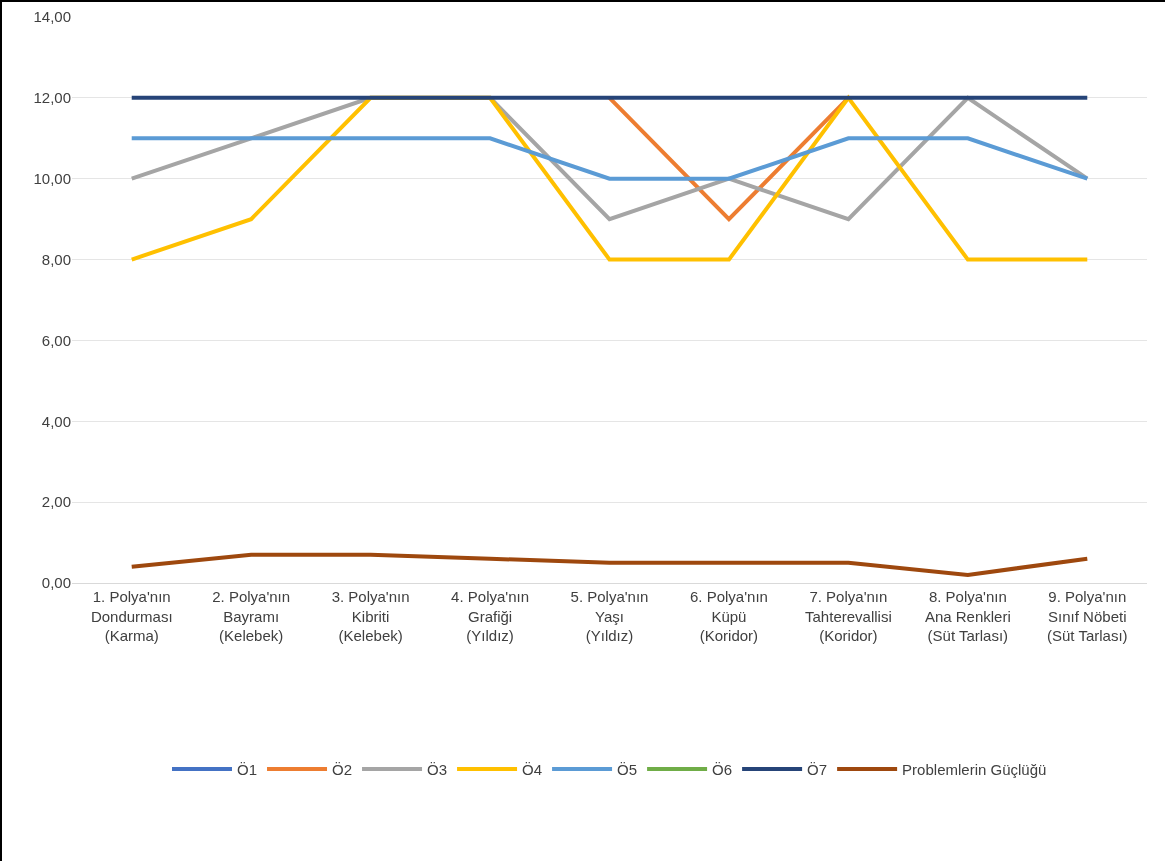 The height and width of the screenshot is (865, 1169). I want to click on y-tick-label: 6,00, so click(56, 340).